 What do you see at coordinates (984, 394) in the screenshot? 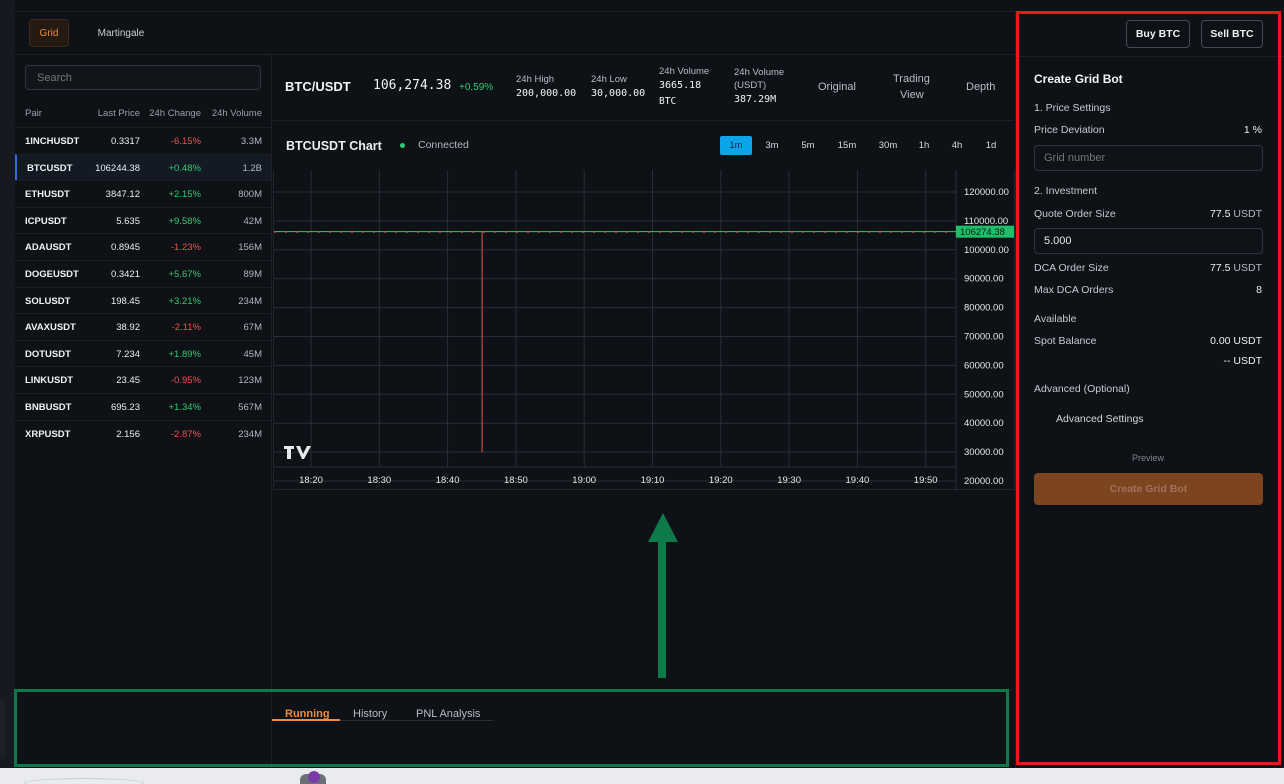
I see `y-tick-label: 50000.00` at bounding box center [984, 394].